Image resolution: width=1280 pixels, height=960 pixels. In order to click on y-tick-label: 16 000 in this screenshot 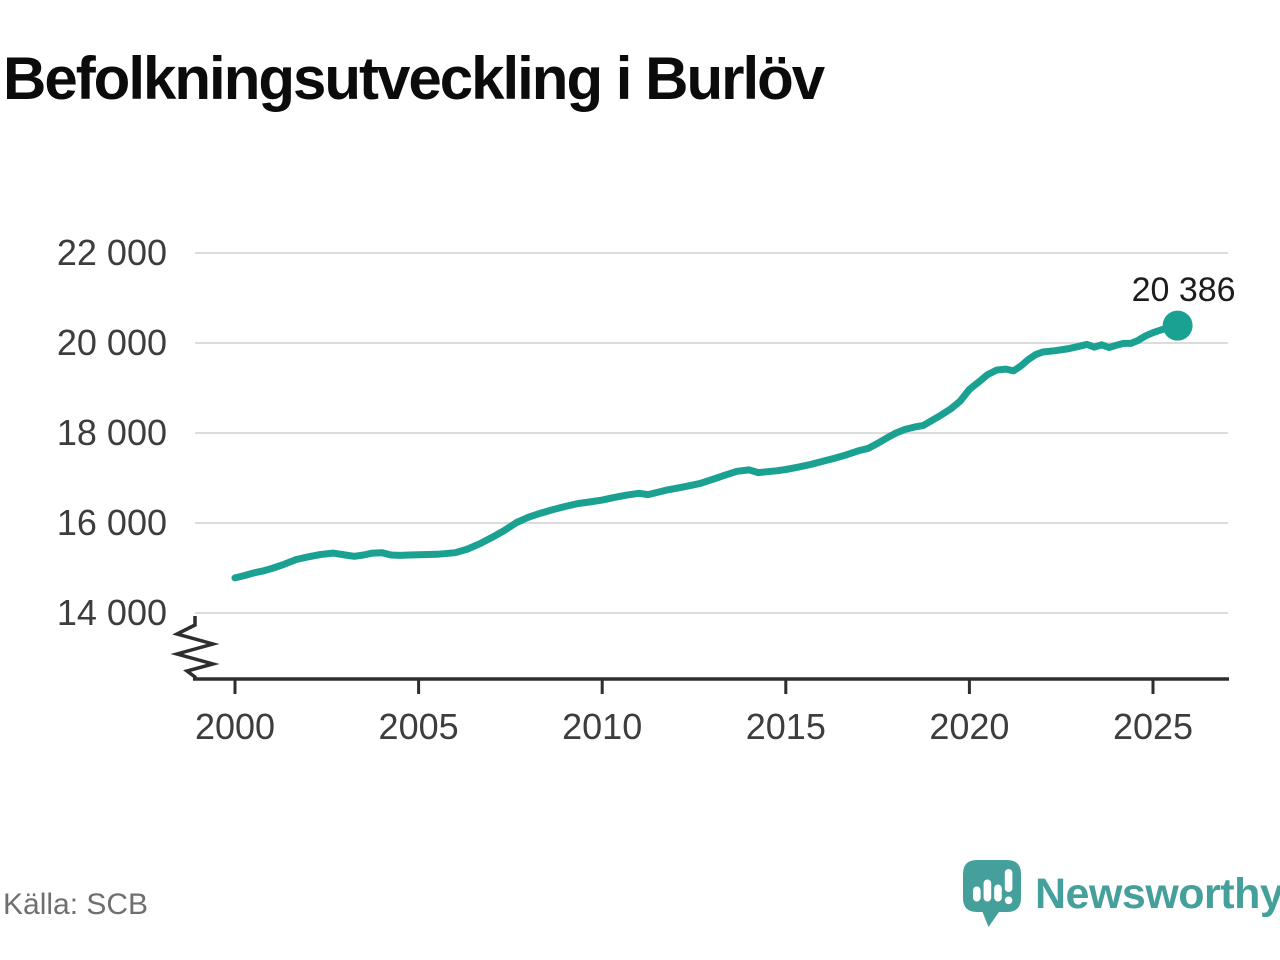, I will do `click(112, 522)`.